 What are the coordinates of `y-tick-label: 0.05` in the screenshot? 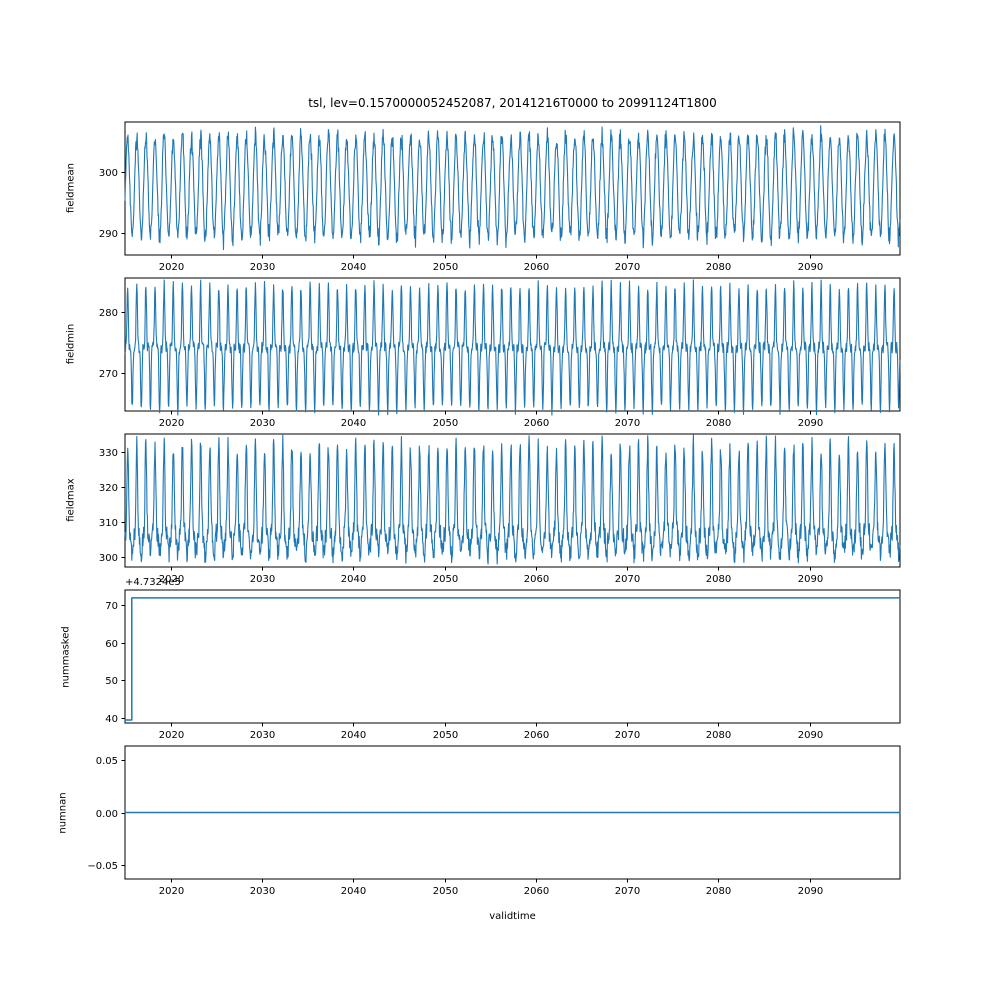 It's located at (107, 761).